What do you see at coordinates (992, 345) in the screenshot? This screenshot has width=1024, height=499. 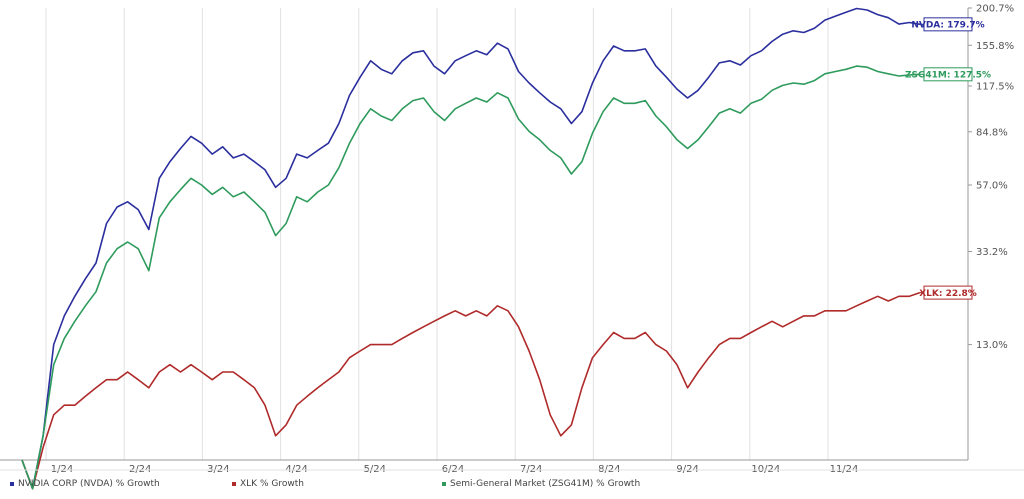 I see `y-tick-label: 13.0%` at bounding box center [992, 345].